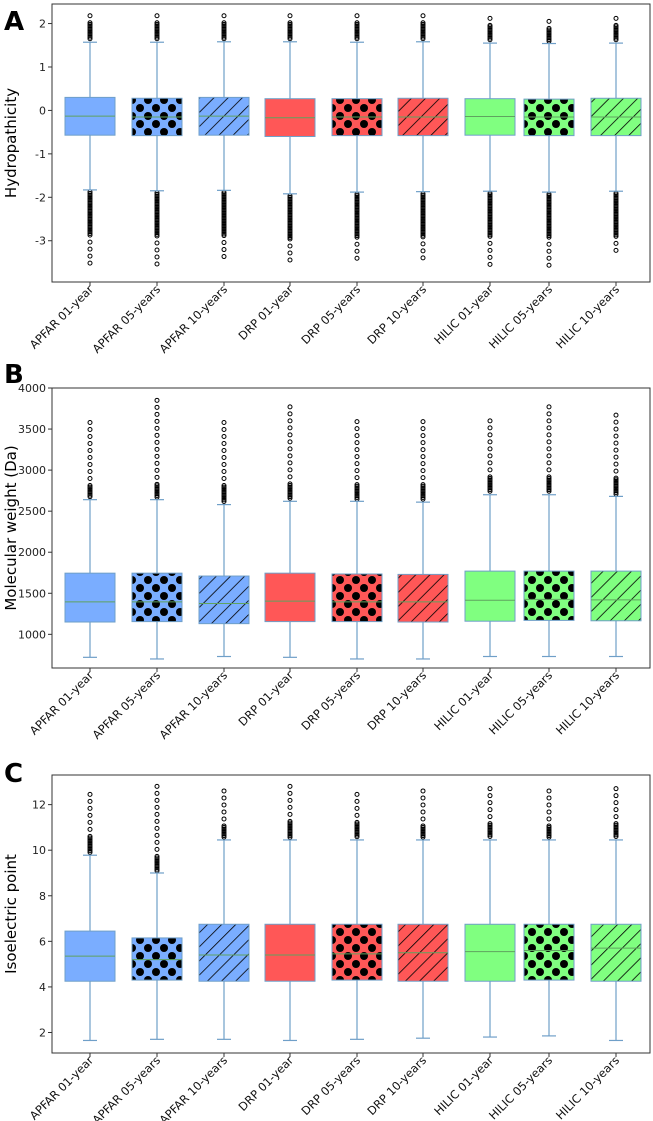  What do you see at coordinates (194, 319) in the screenshot?
I see `x-tick-label: APFAR 10-years` at bounding box center [194, 319].